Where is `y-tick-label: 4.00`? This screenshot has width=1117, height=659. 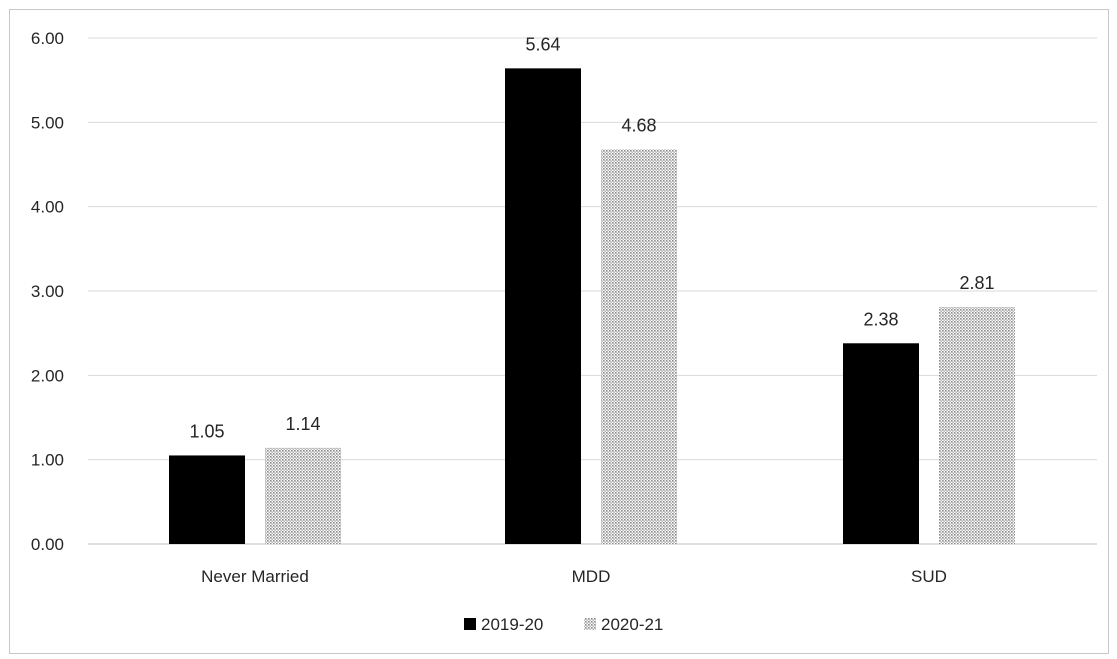
y-tick-label: 4.00 is located at coordinates (47, 207).